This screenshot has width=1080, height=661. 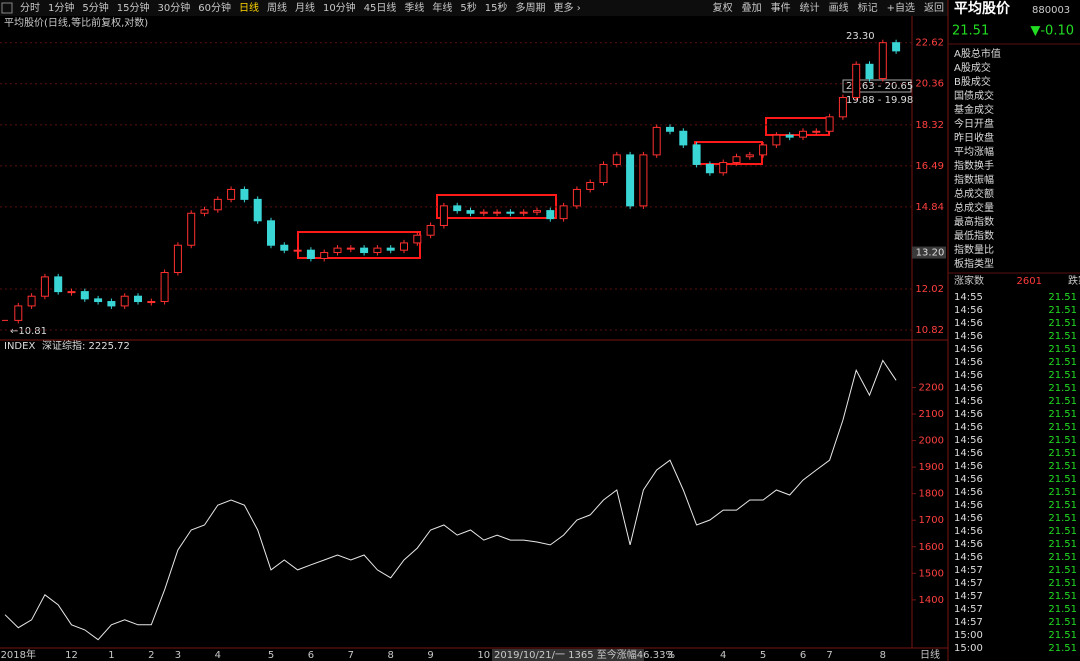 I want to click on x-tick-label: 6, so click(x=803, y=655).